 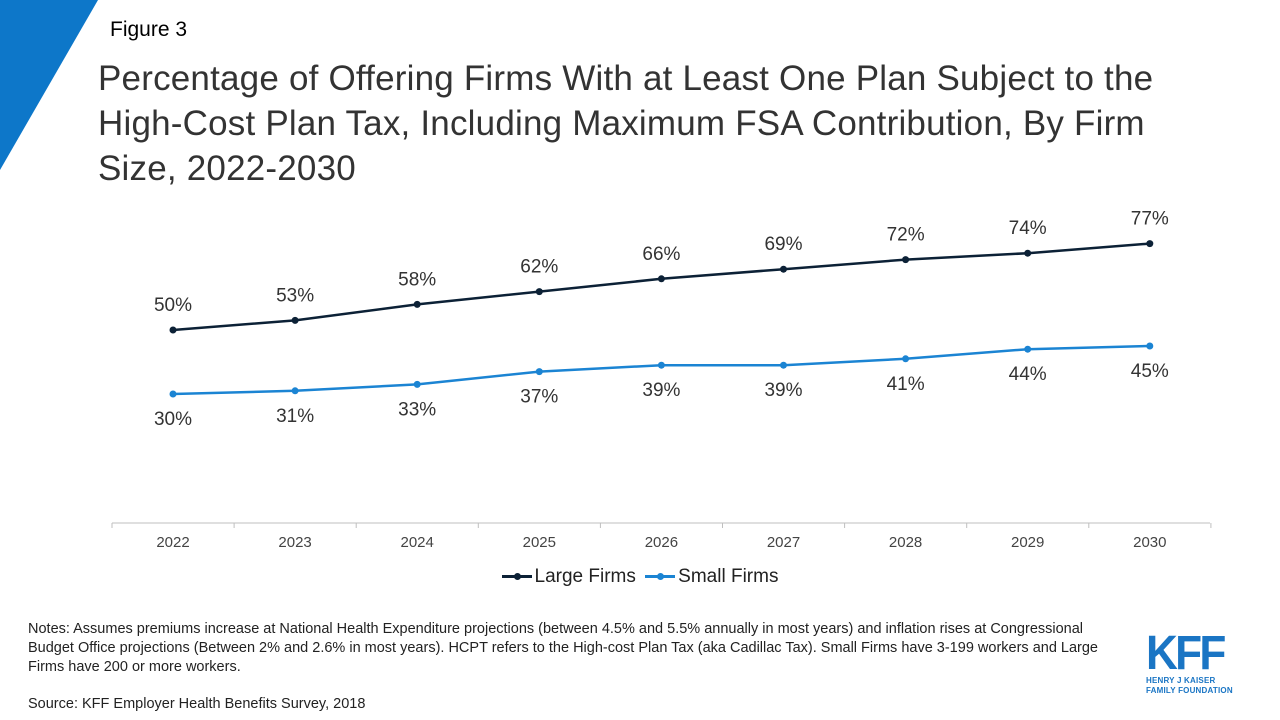 I want to click on data-point-small-firms-2029, so click(x=1028, y=349).